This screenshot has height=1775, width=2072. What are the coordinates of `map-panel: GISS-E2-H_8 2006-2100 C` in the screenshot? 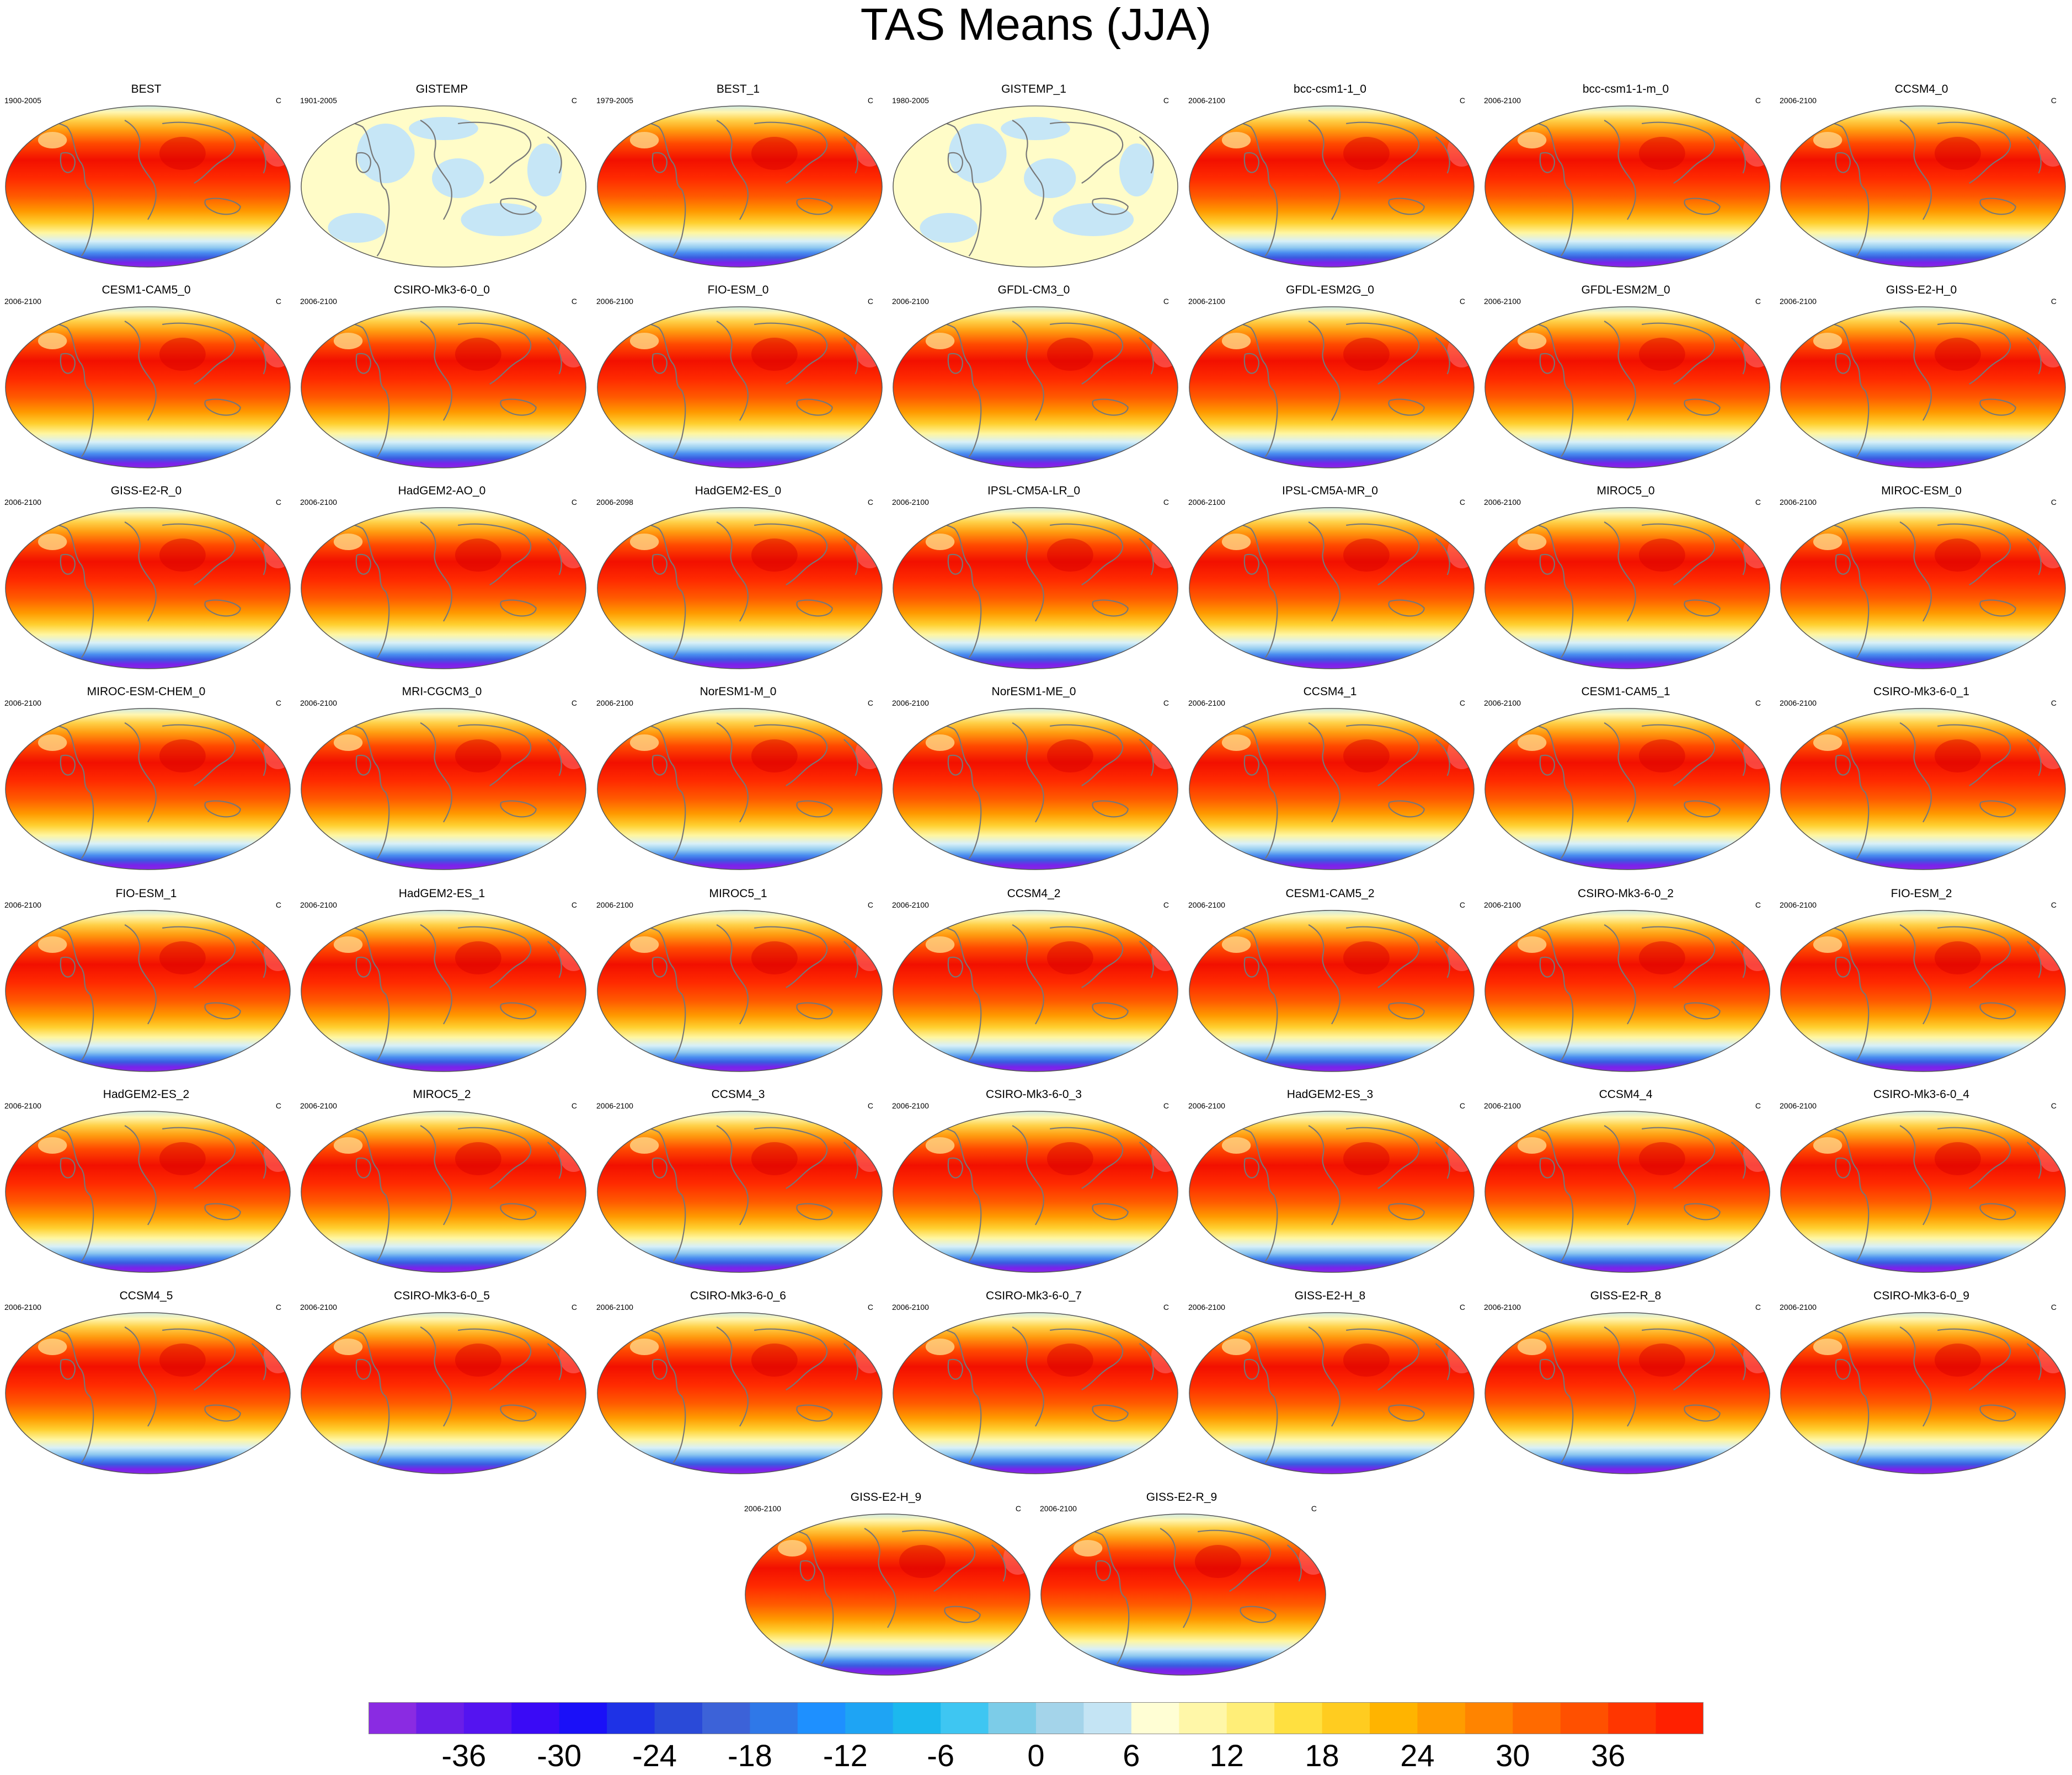 It's located at (1330, 1382).